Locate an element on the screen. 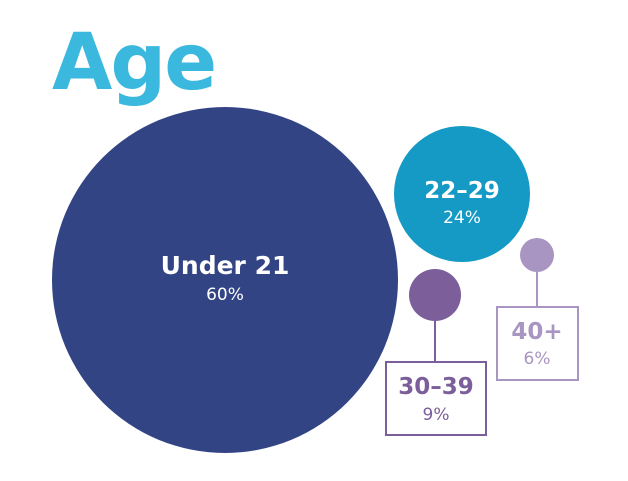  chart-title: Age is located at coordinates (134, 63).